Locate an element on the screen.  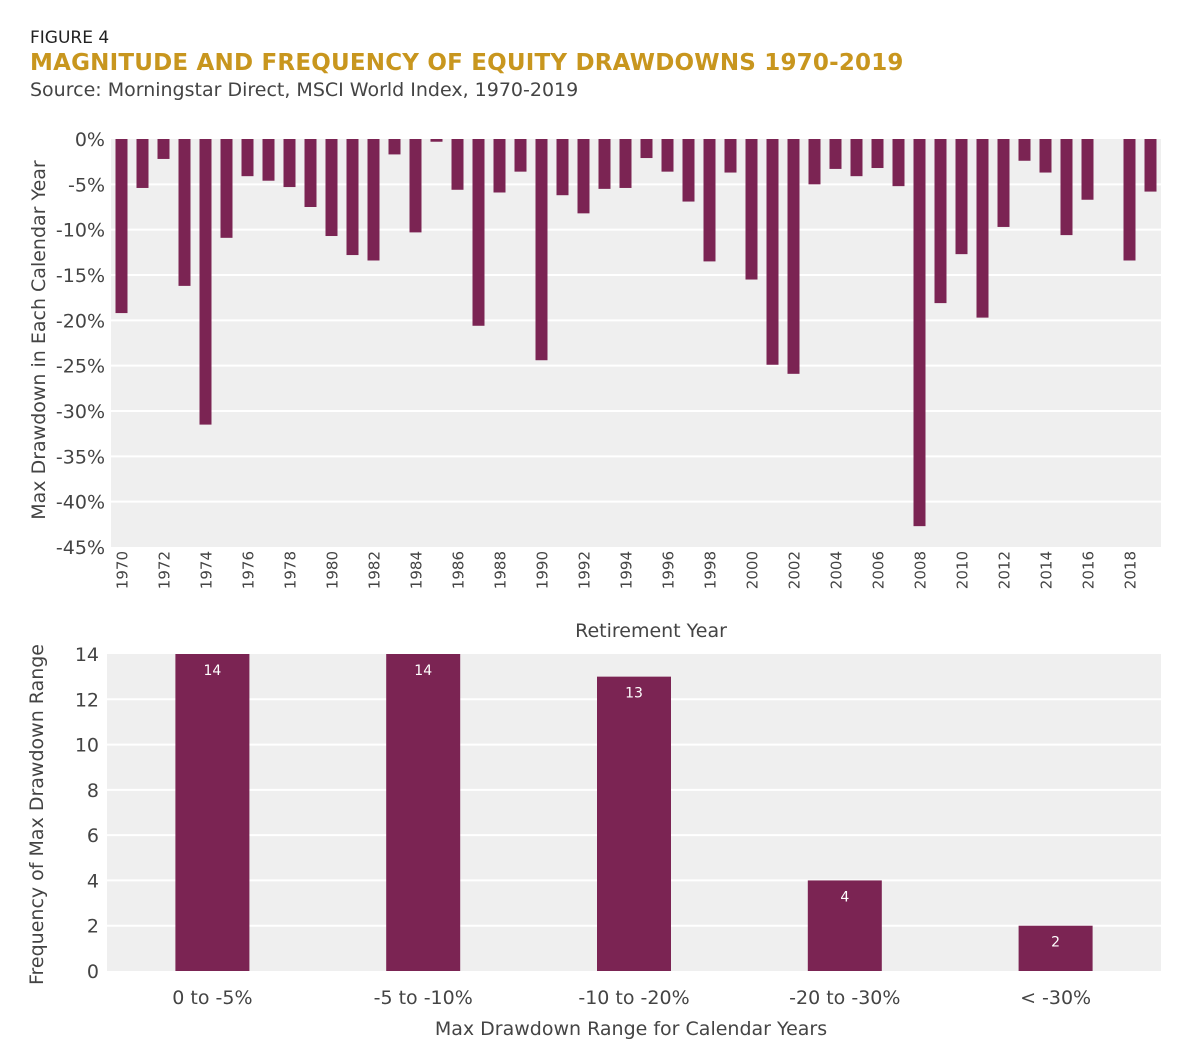
bar-1991 is located at coordinates (562, 167).